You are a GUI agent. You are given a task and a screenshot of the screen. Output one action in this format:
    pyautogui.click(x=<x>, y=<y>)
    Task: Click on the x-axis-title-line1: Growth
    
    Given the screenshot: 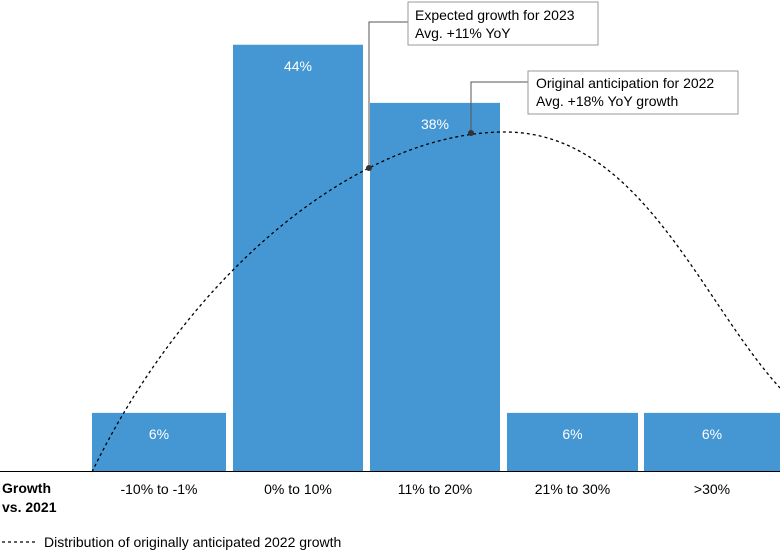 What is the action you would take?
    pyautogui.click(x=26, y=488)
    